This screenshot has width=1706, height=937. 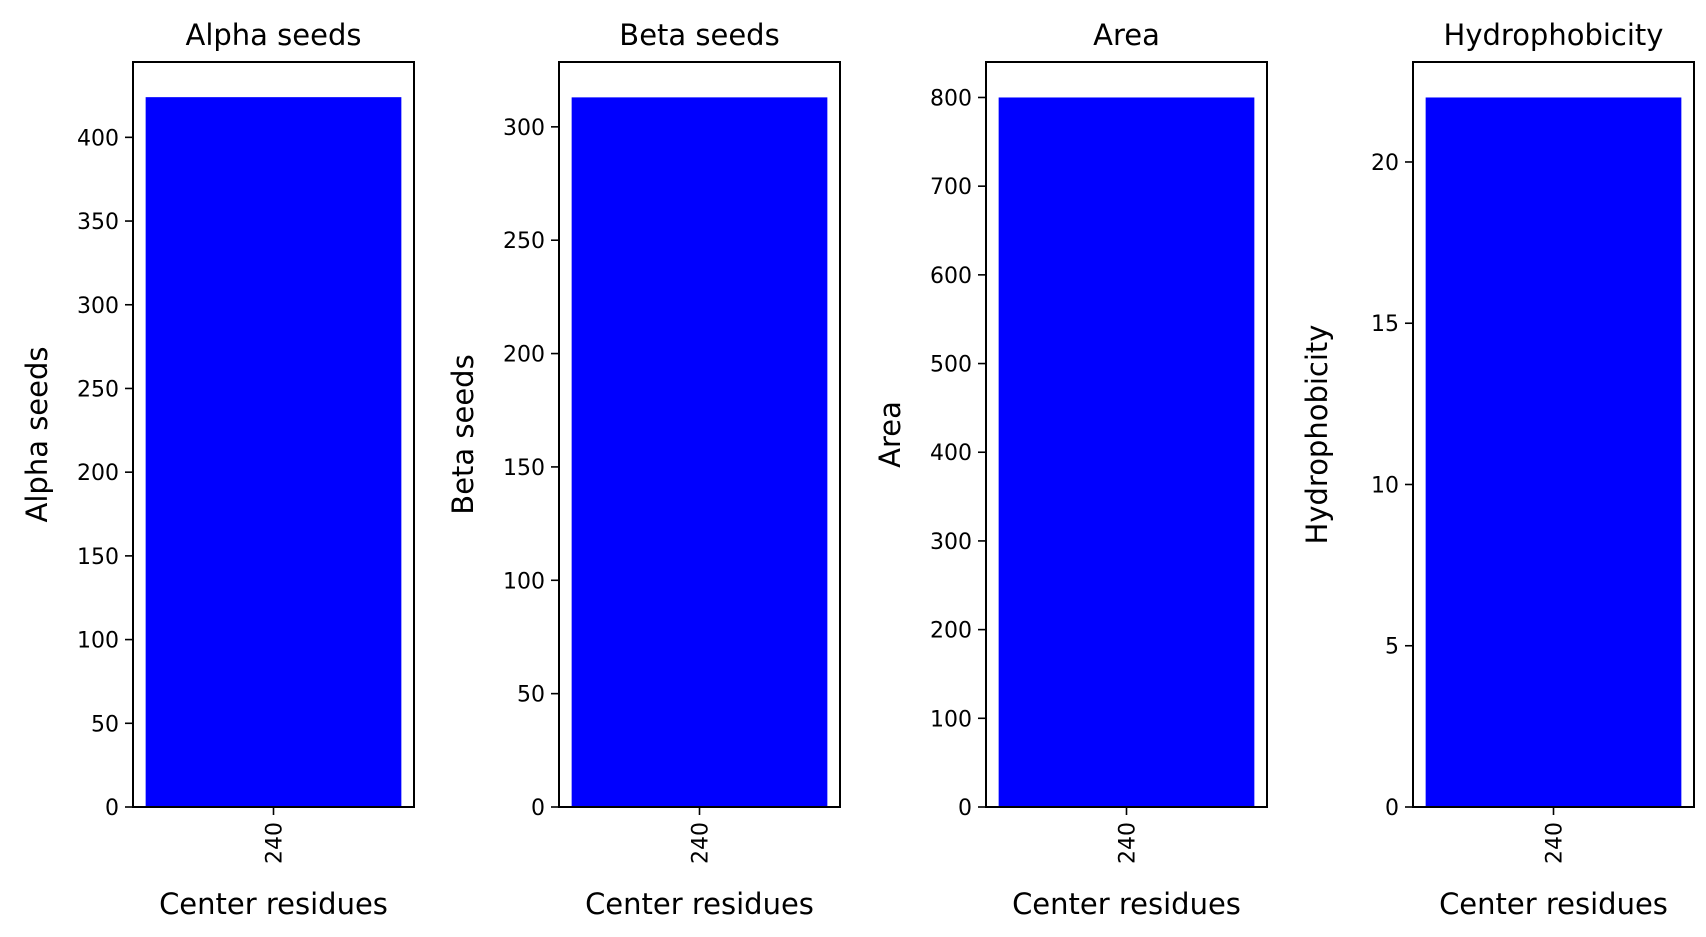 What do you see at coordinates (951, 187) in the screenshot?
I see `y-tick-label: 700` at bounding box center [951, 187].